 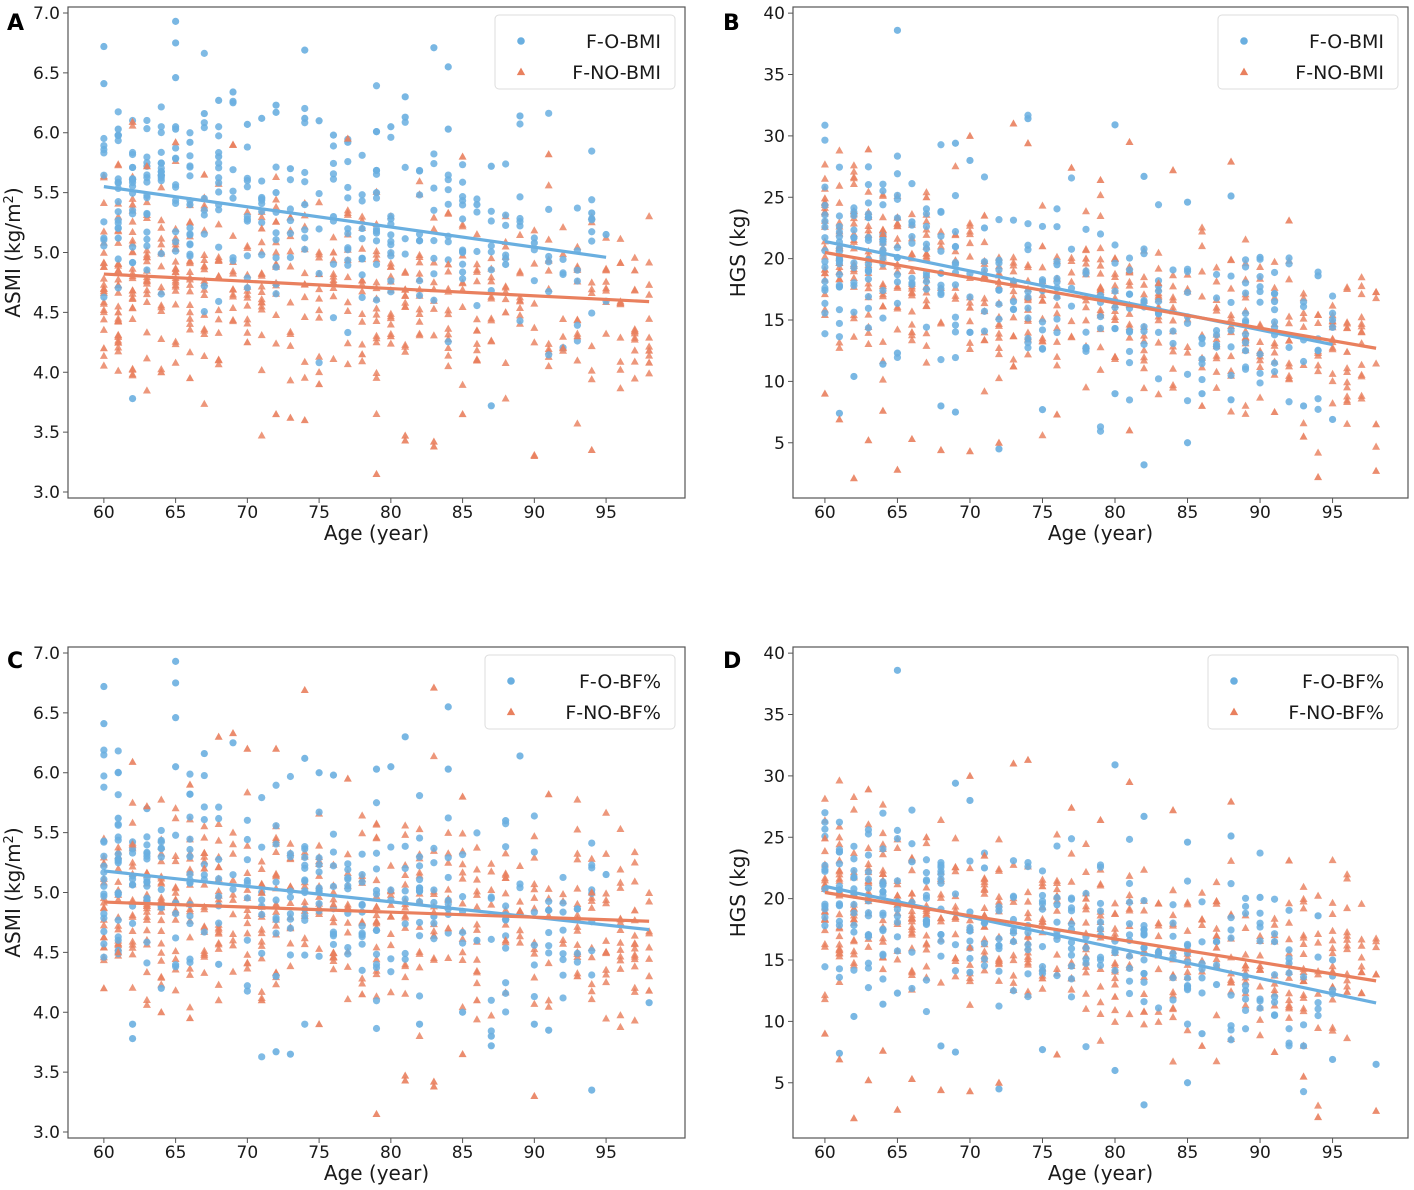 I want to click on y-axis-label-close: ), so click(x=13, y=191).